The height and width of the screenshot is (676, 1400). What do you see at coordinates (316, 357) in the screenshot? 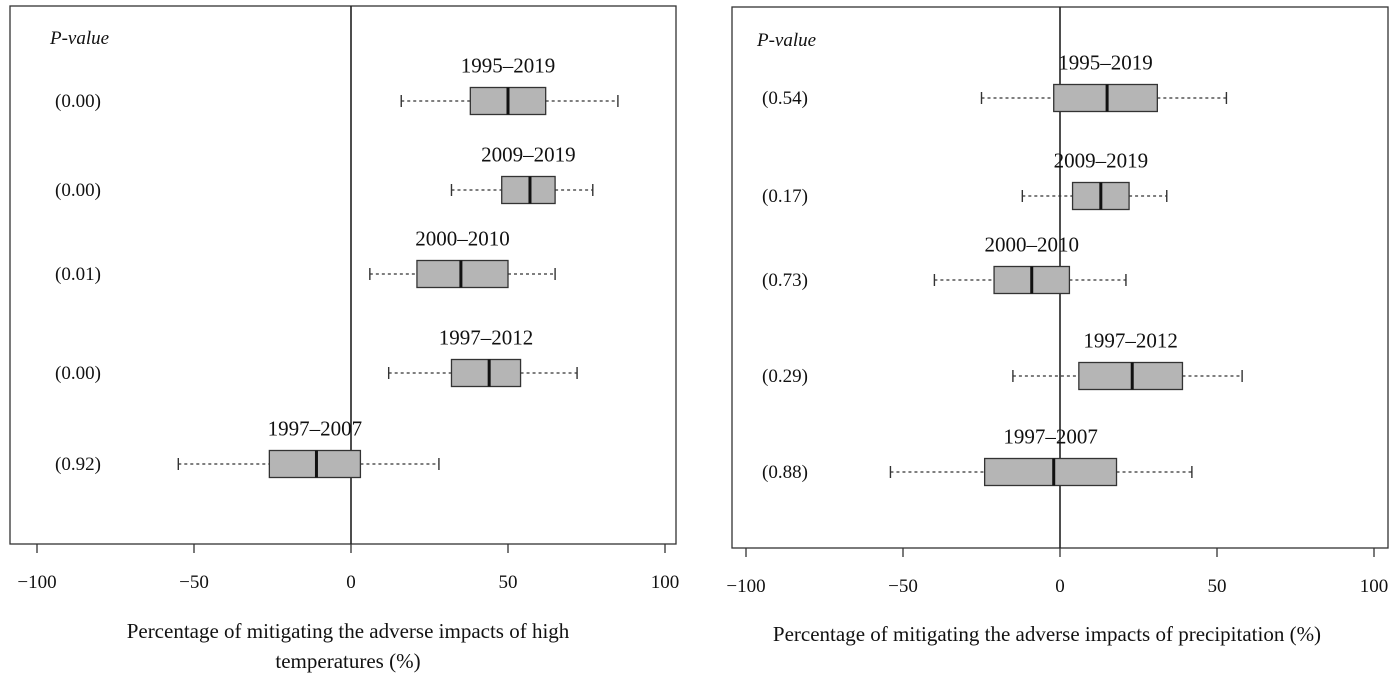
I see `box-1997–2012: (0.00) 1997–2012` at bounding box center [316, 357].